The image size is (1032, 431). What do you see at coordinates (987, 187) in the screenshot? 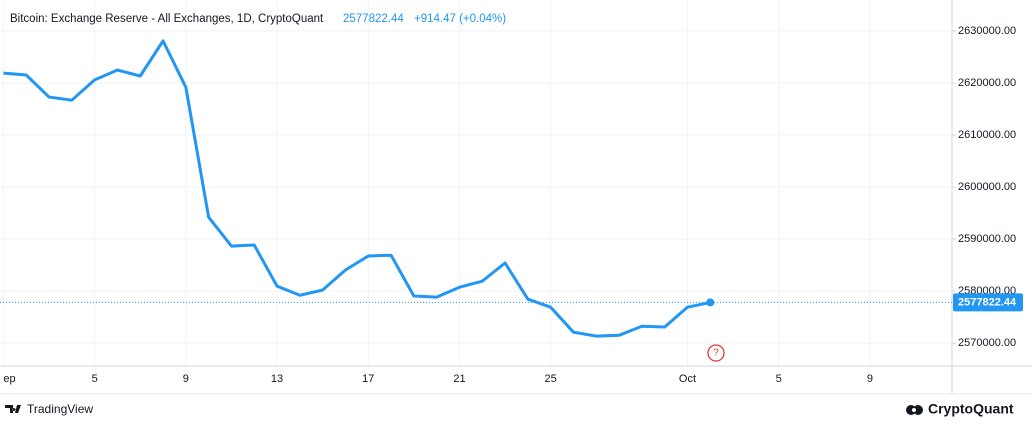
I see `y-tick-label: 2600000.00` at bounding box center [987, 187].